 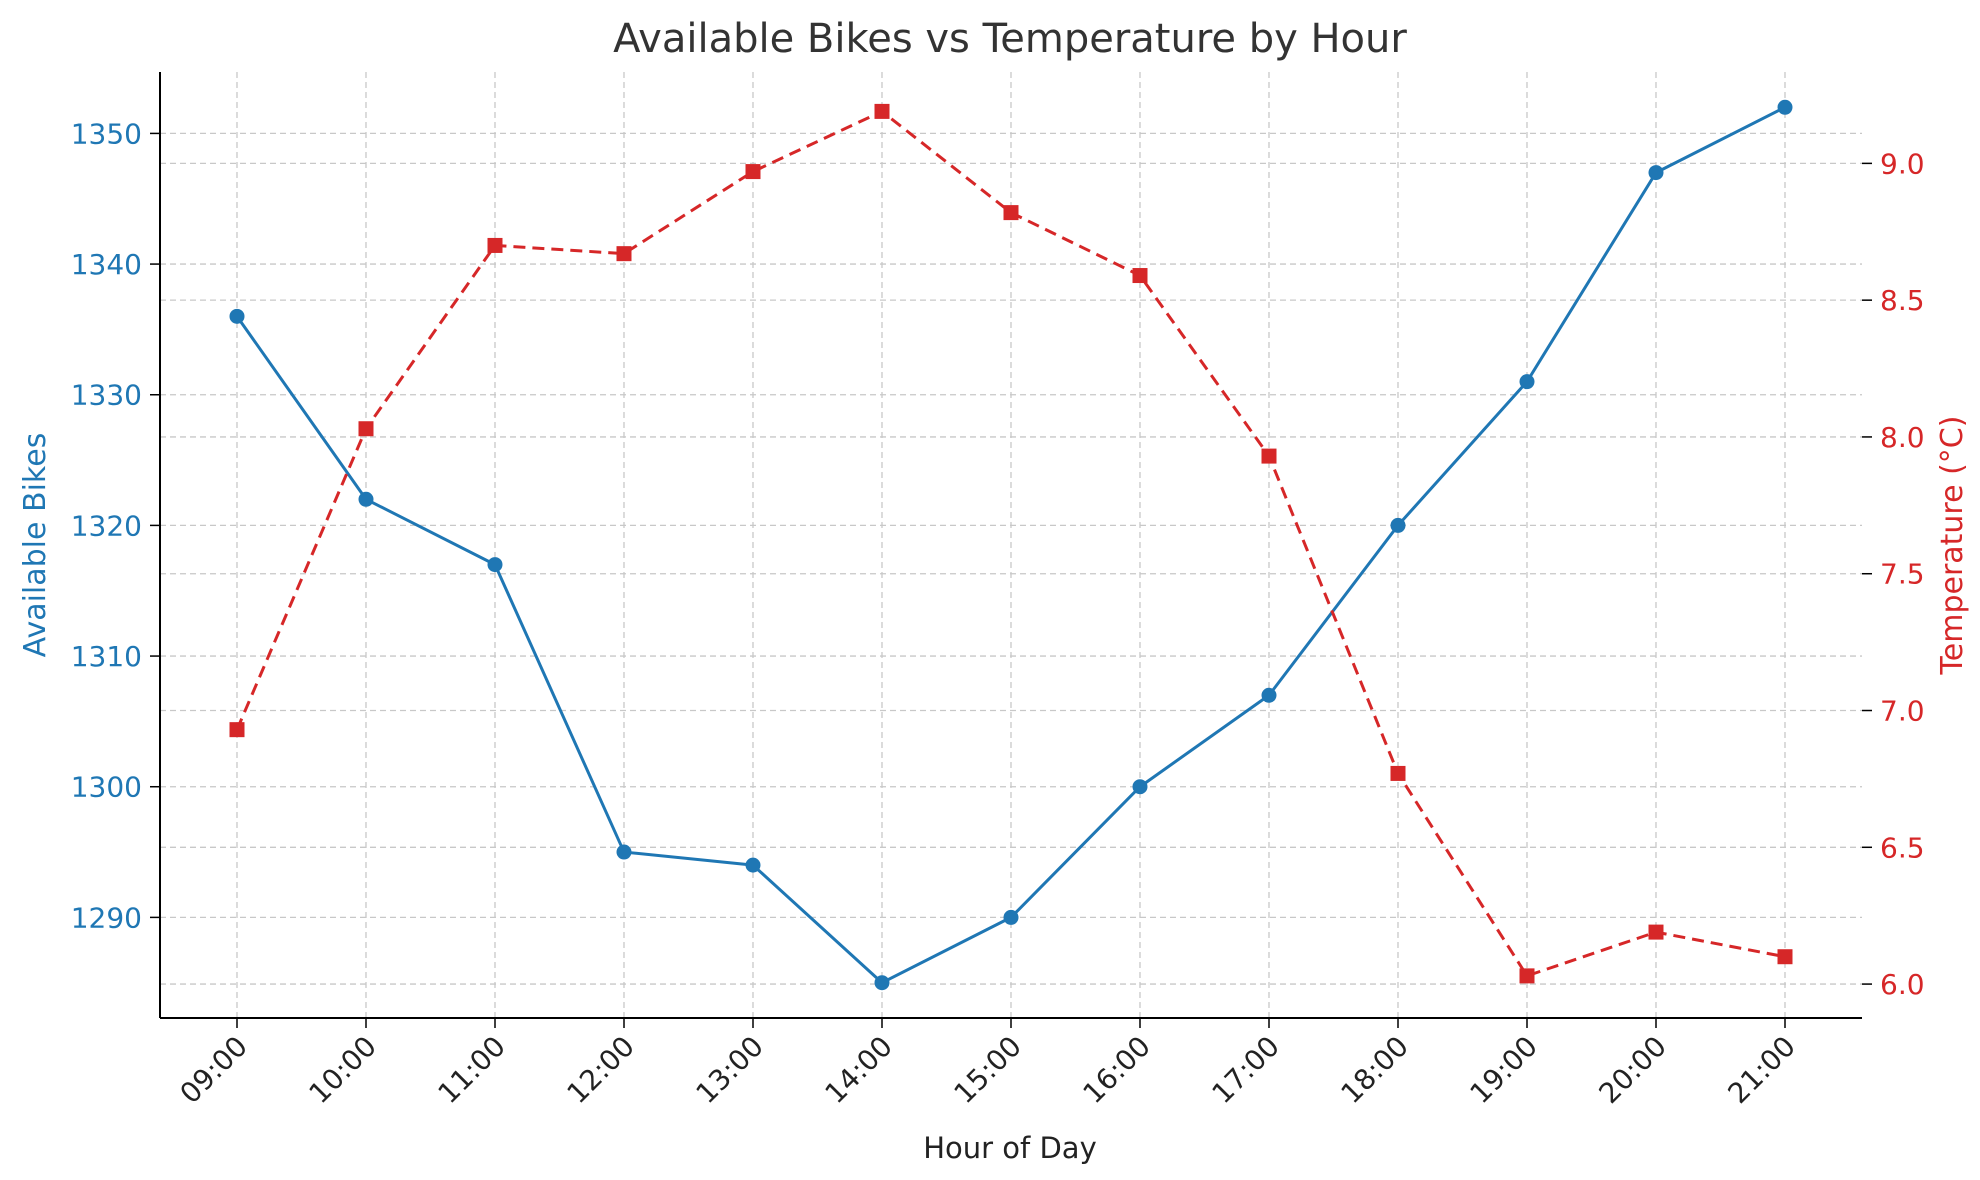 I want to click on x-tick-label: 18:00, so click(x=1375, y=1070).